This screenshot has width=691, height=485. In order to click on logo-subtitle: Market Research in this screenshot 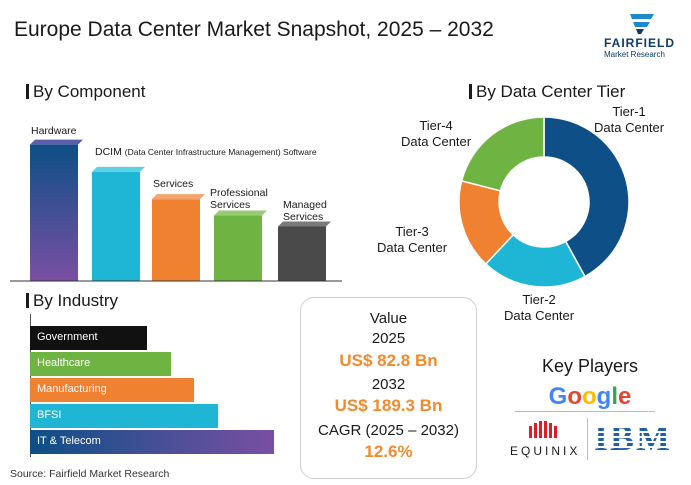, I will do `click(634, 54)`.